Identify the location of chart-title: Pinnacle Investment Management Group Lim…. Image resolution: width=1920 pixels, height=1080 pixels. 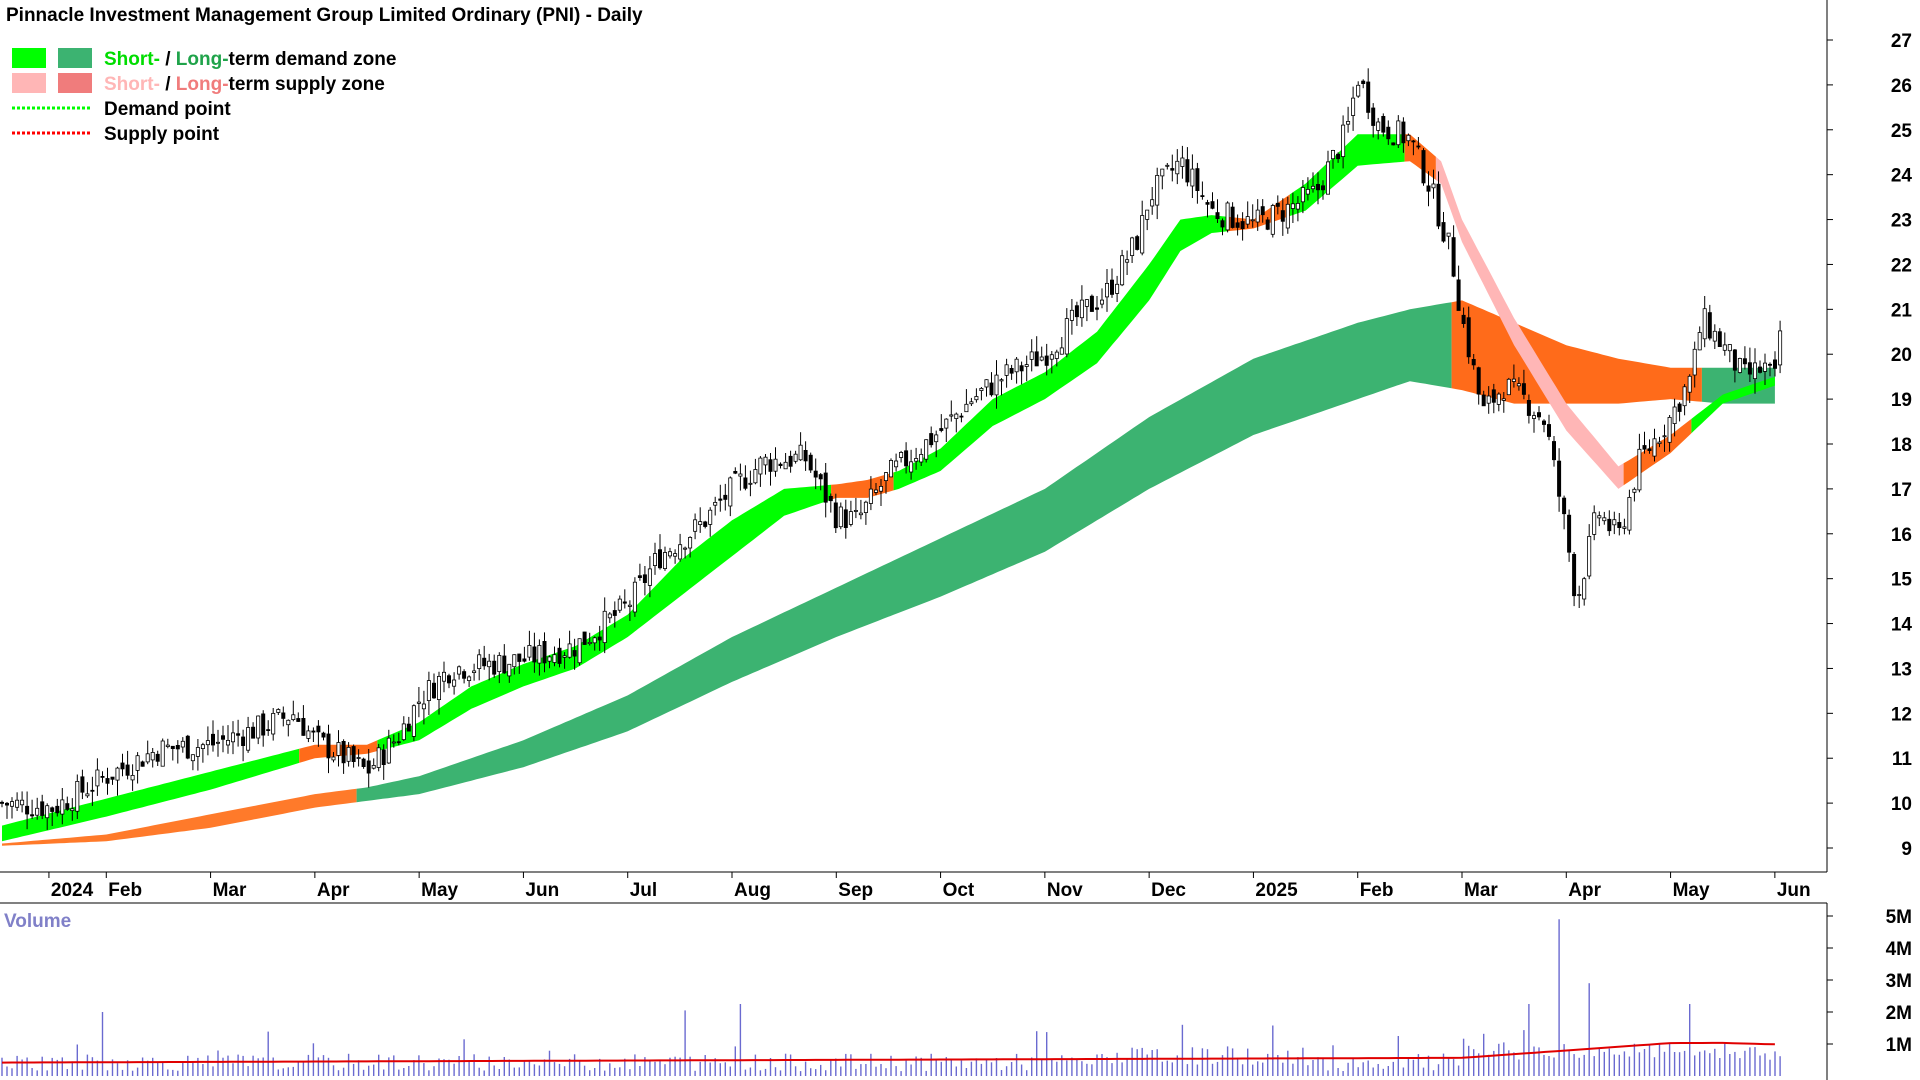
(324, 15).